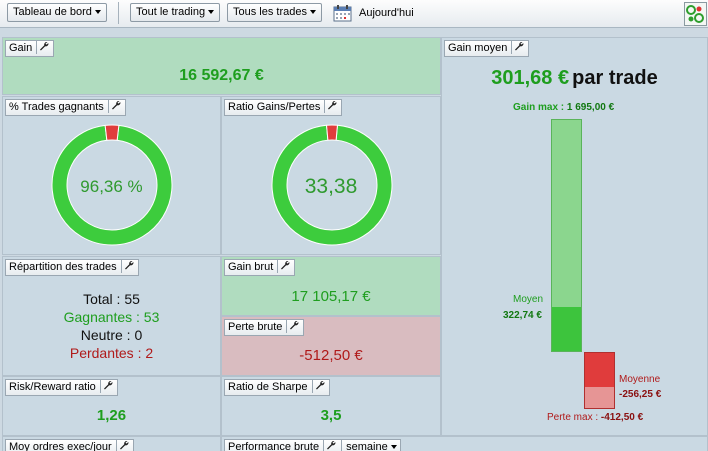 The image size is (708, 451). I want to click on gain-moyen-value: 301,68 €, so click(530, 78).